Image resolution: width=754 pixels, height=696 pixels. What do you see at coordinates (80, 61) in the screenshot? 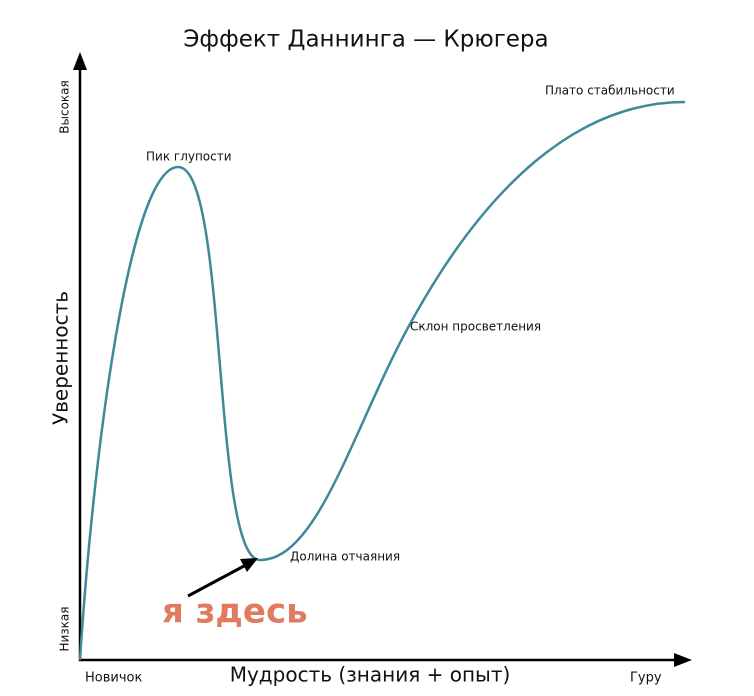
I see `y-axis-arrow` at bounding box center [80, 61].